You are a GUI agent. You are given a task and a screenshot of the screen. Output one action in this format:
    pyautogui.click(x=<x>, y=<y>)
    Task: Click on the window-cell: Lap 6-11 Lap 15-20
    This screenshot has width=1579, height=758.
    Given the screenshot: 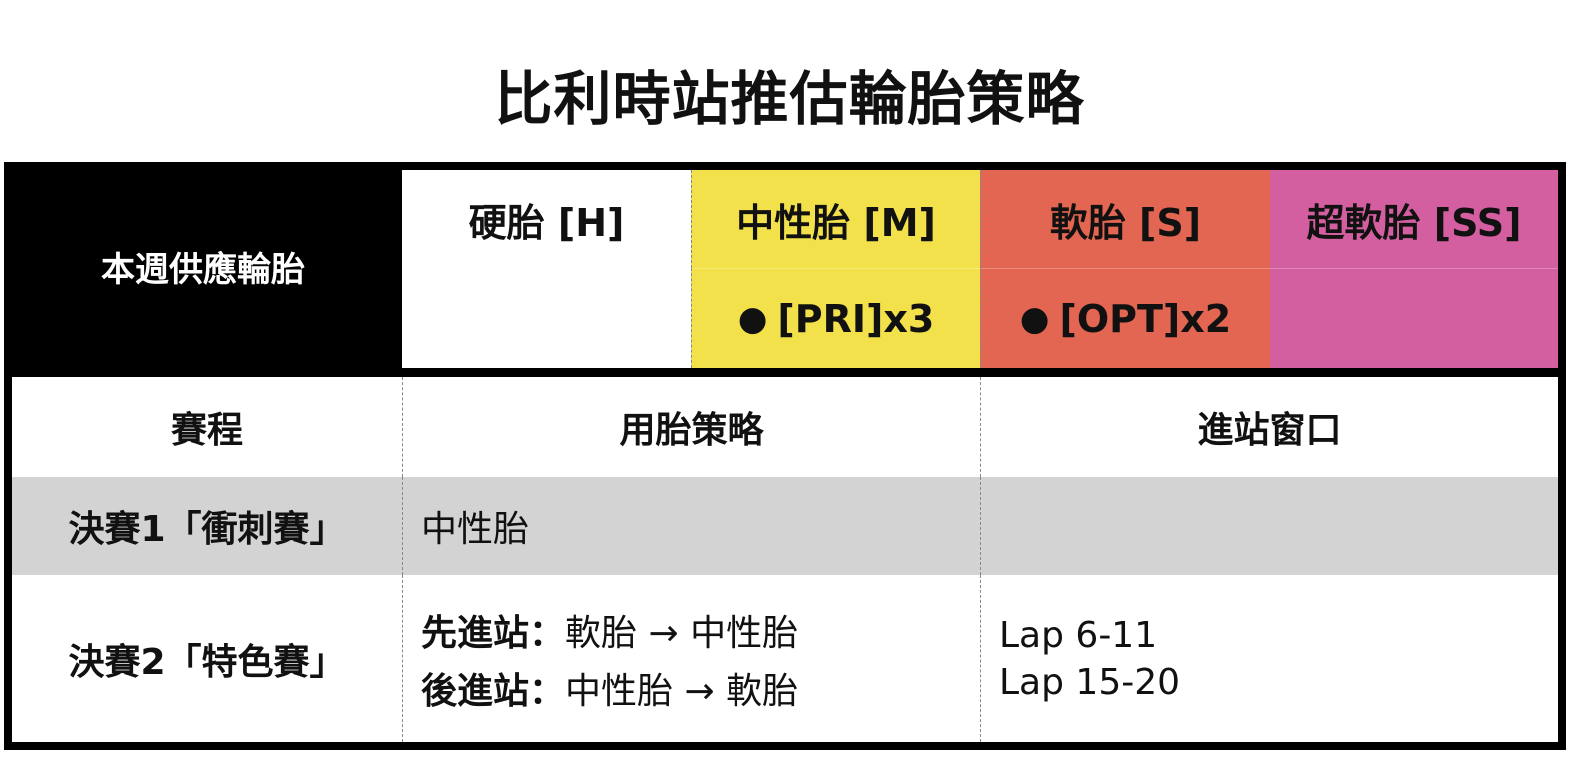 What is the action you would take?
    pyautogui.click(x=1269, y=658)
    